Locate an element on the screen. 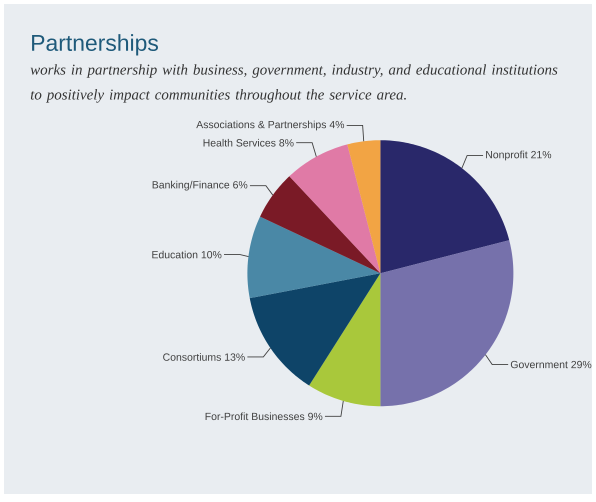  data-label: 29% is located at coordinates (581, 364).